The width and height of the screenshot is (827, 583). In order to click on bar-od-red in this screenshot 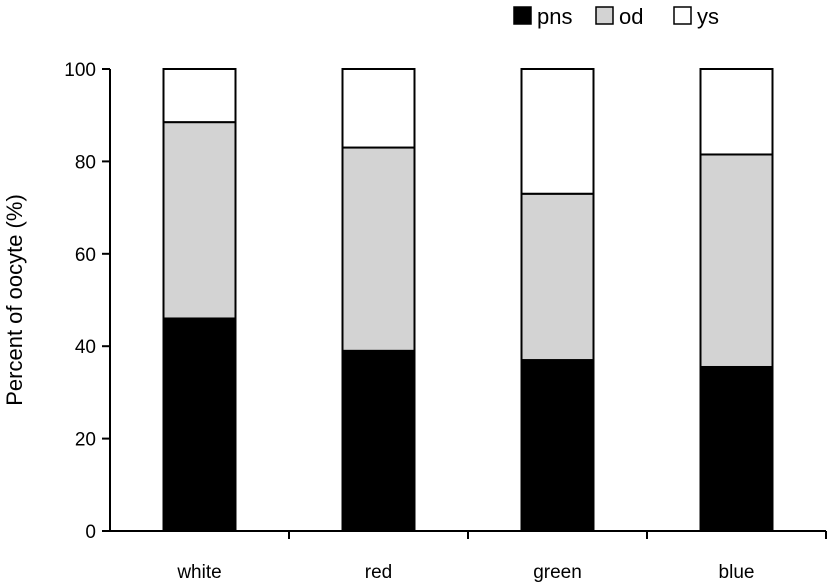, I will do `click(378, 249)`.